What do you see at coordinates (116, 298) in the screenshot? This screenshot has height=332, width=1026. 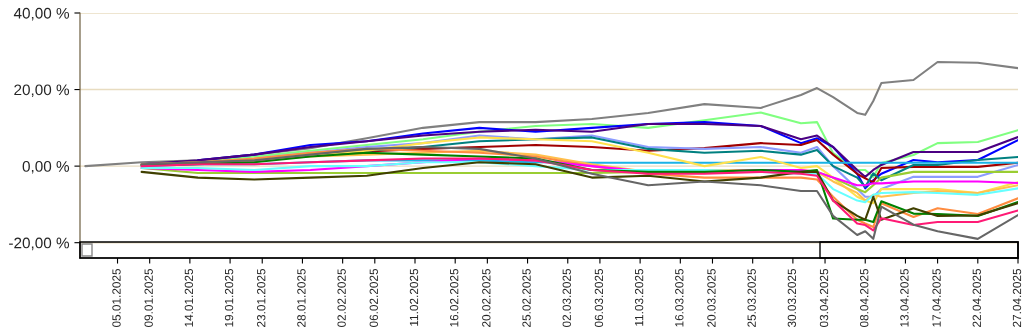 I see `x-tick-label: 05.01.2025` at bounding box center [116, 298].